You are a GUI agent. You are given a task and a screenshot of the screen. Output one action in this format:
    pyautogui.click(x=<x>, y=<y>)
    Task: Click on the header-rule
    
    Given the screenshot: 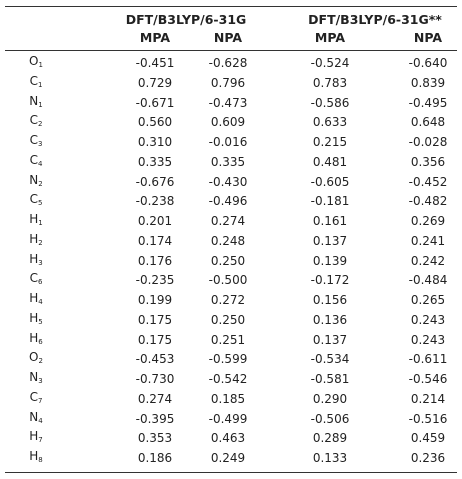 What is the action you would take?
    pyautogui.click(x=231, y=50)
    